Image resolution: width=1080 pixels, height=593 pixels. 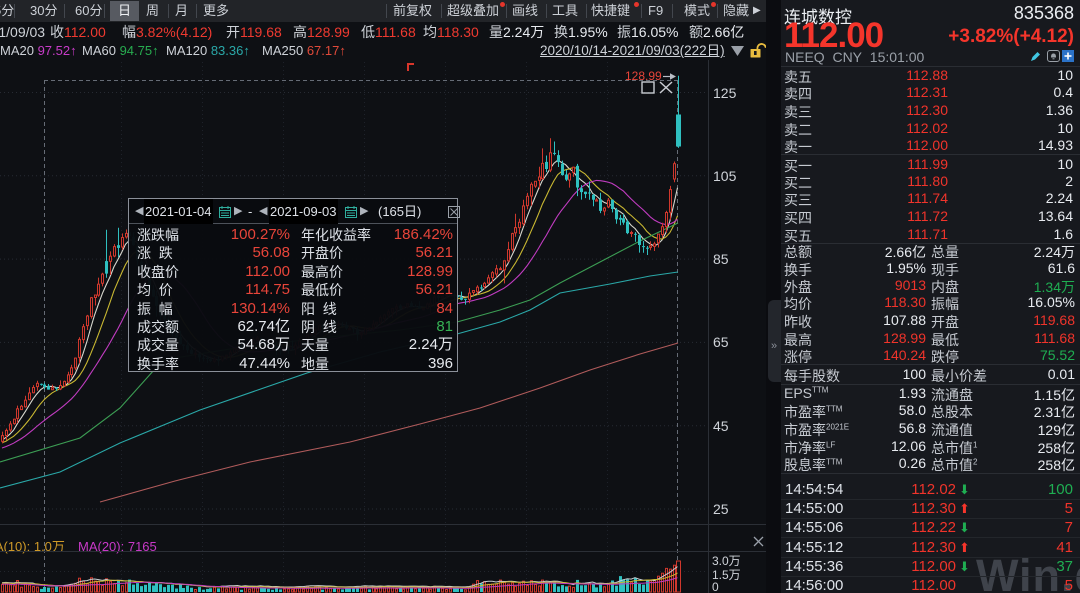 What do you see at coordinates (725, 93) in the screenshot?
I see `svg-text: 125` at bounding box center [725, 93].